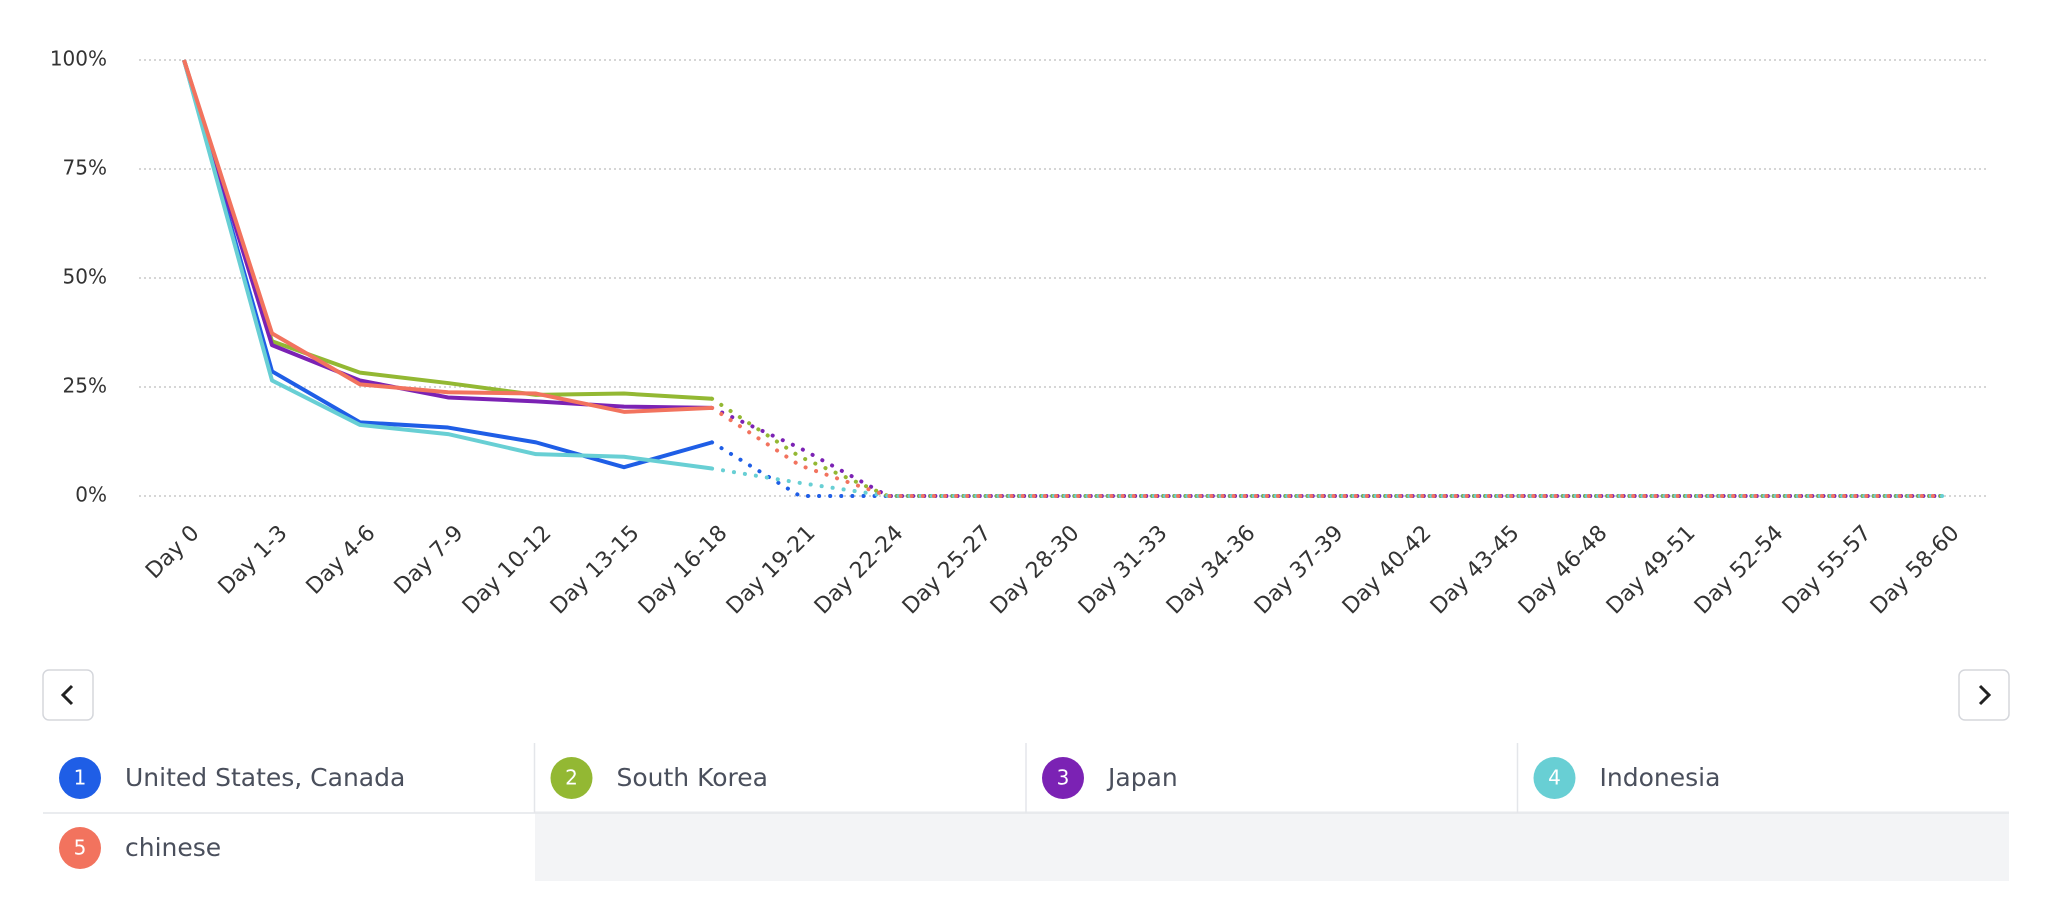 The width and height of the screenshot is (2048, 921). I want to click on legend-number: 1, so click(80, 778).